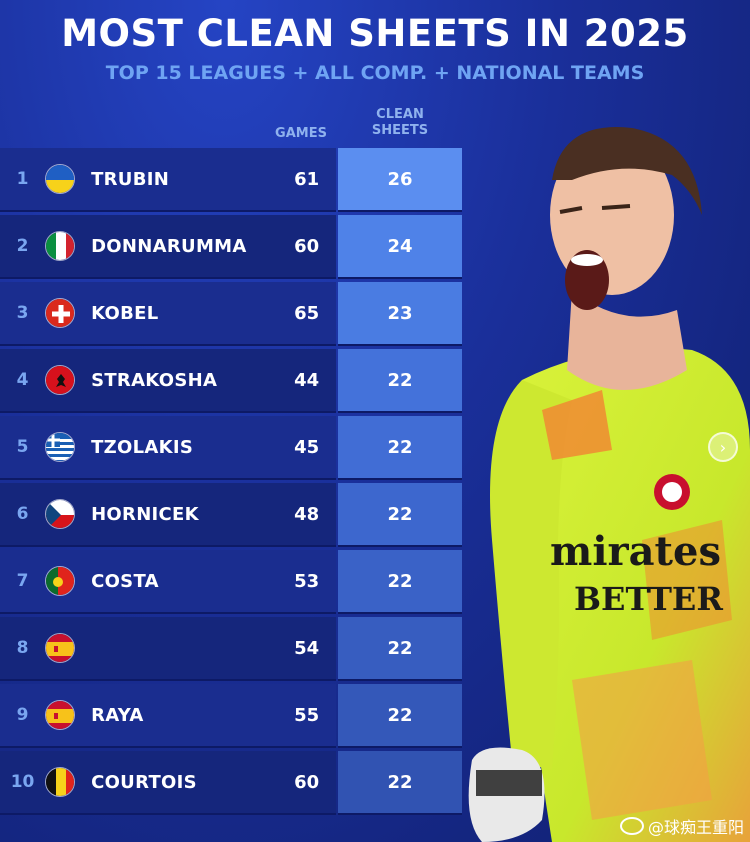 The width and height of the screenshot is (750, 842). Describe the element at coordinates (307, 380) in the screenshot. I see `games-value: 44` at that location.